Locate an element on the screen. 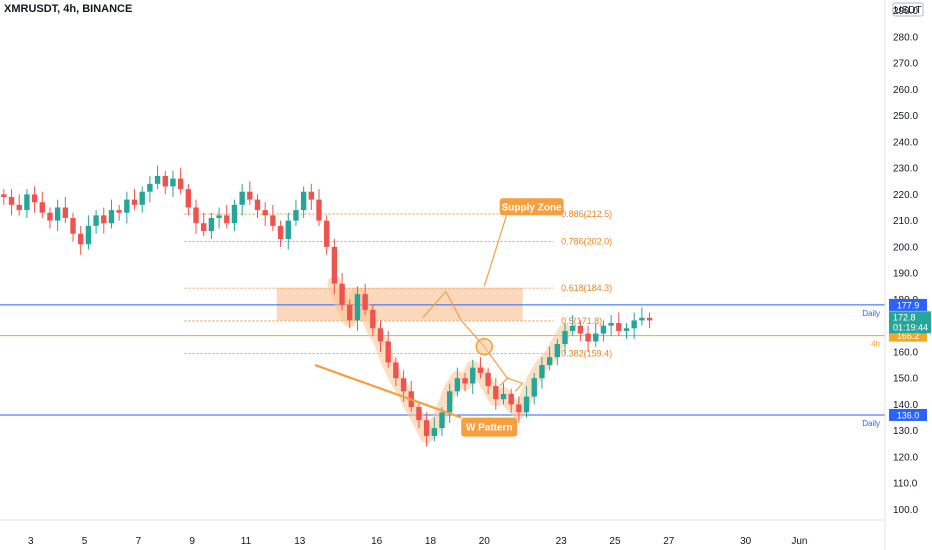 The width and height of the screenshot is (932, 550). price-tick-label: 290.0 is located at coordinates (905, 11).